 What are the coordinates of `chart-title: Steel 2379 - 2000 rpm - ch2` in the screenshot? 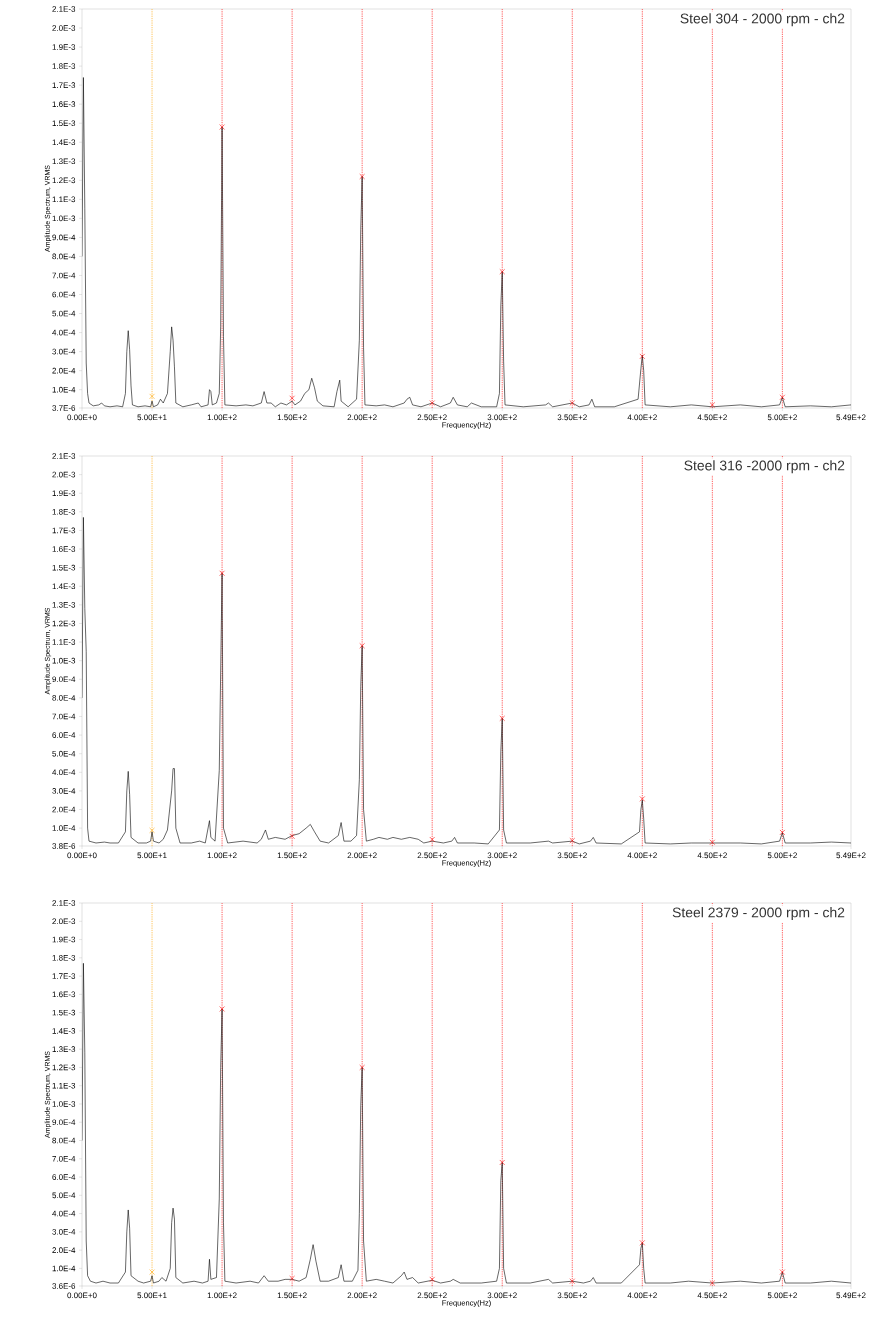 It's located at (758, 914).